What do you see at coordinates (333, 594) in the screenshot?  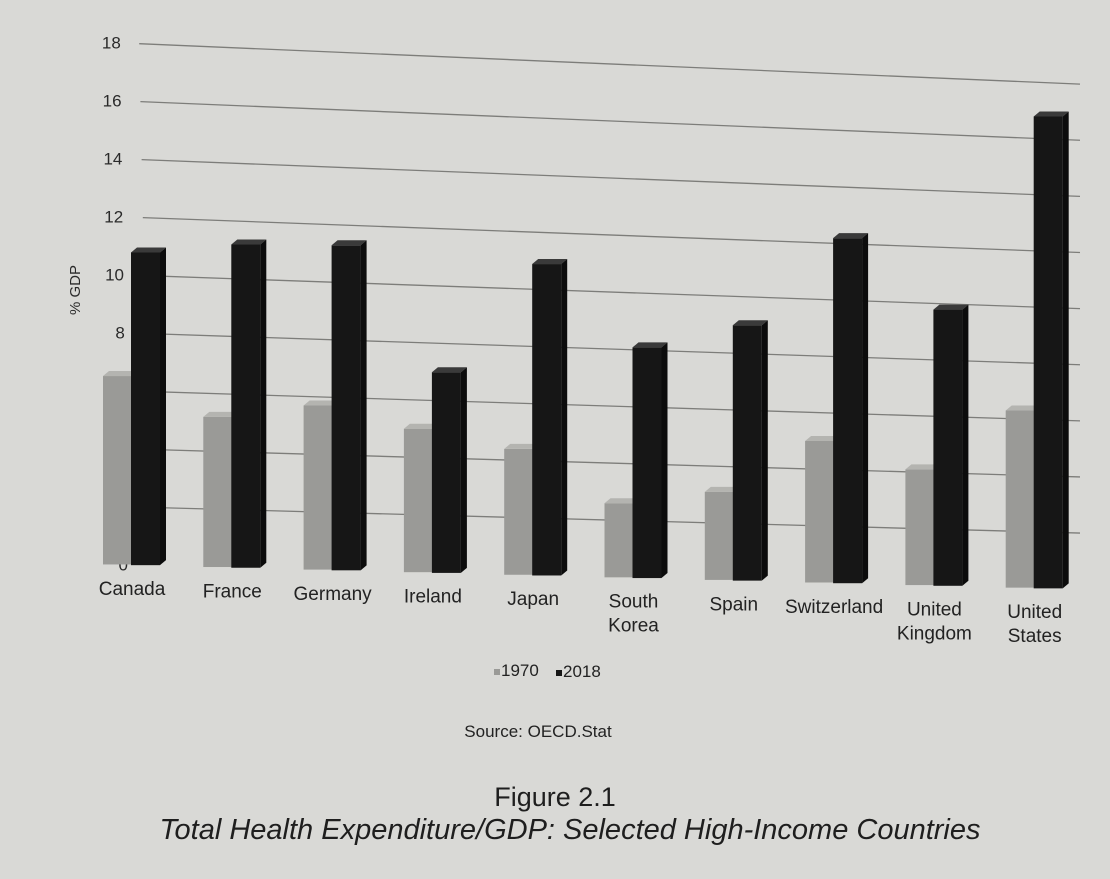 I see `category-label: Germany` at bounding box center [333, 594].